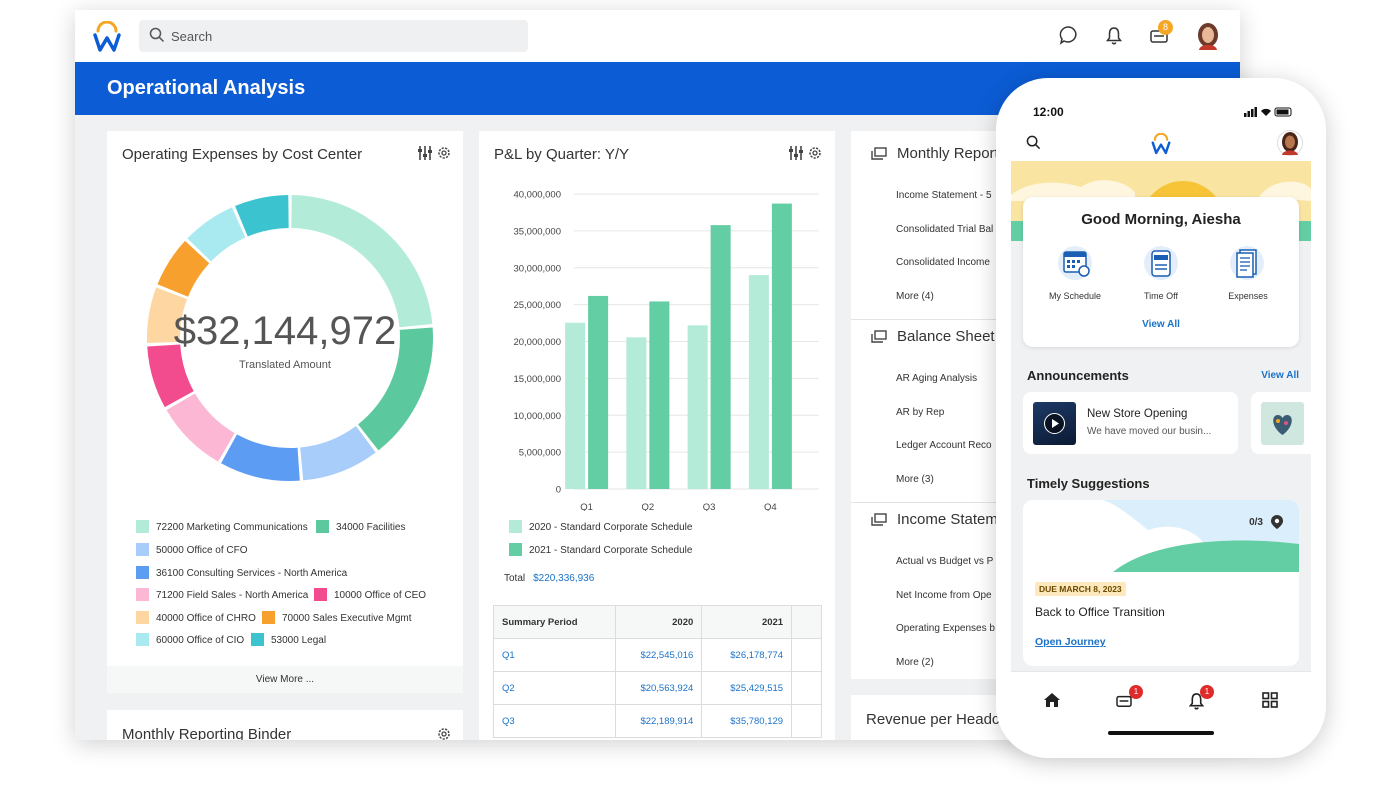 The height and width of the screenshot is (788, 1400). What do you see at coordinates (1054, 423) in the screenshot?
I see `play-icon` at bounding box center [1054, 423].